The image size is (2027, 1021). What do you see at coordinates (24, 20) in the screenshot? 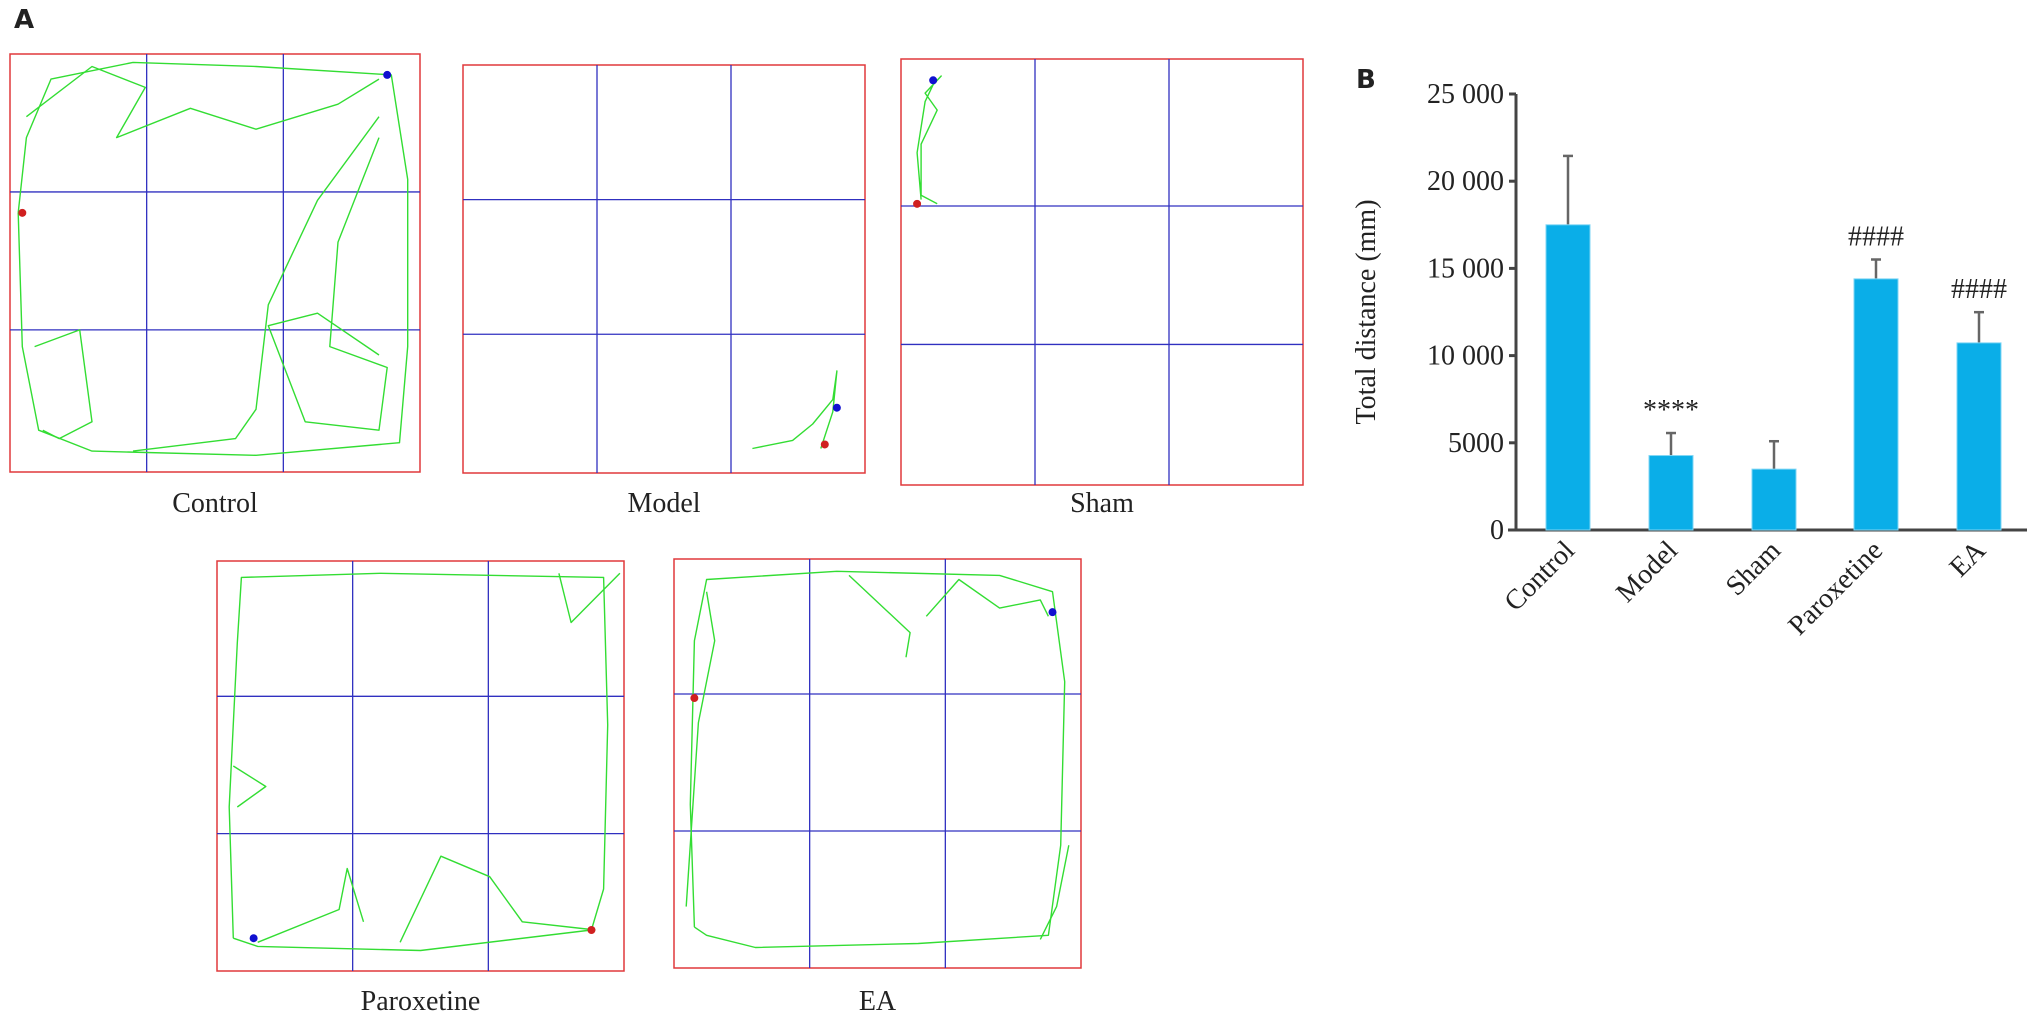
I see `panel-a-label: A` at bounding box center [24, 20].